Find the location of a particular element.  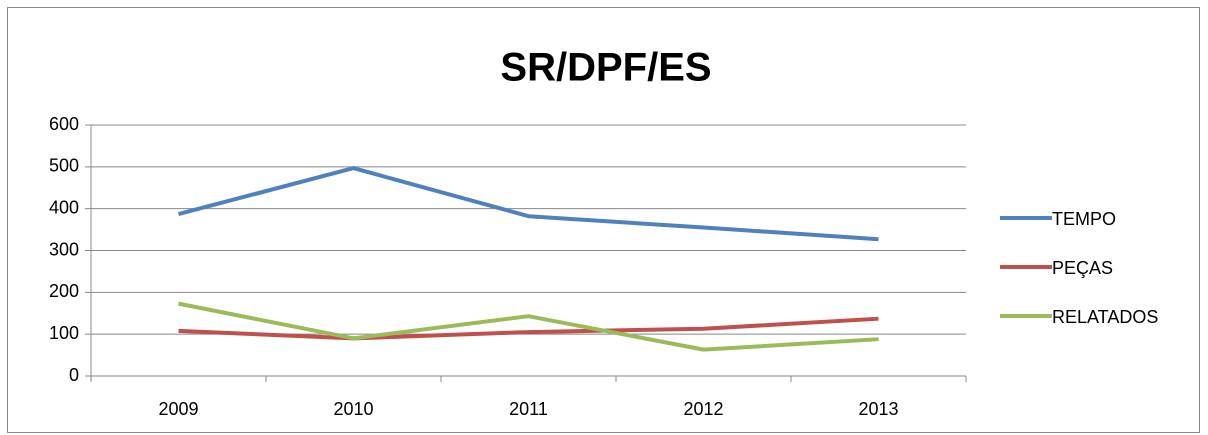

x-tick-label: 2012 is located at coordinates (703, 409).